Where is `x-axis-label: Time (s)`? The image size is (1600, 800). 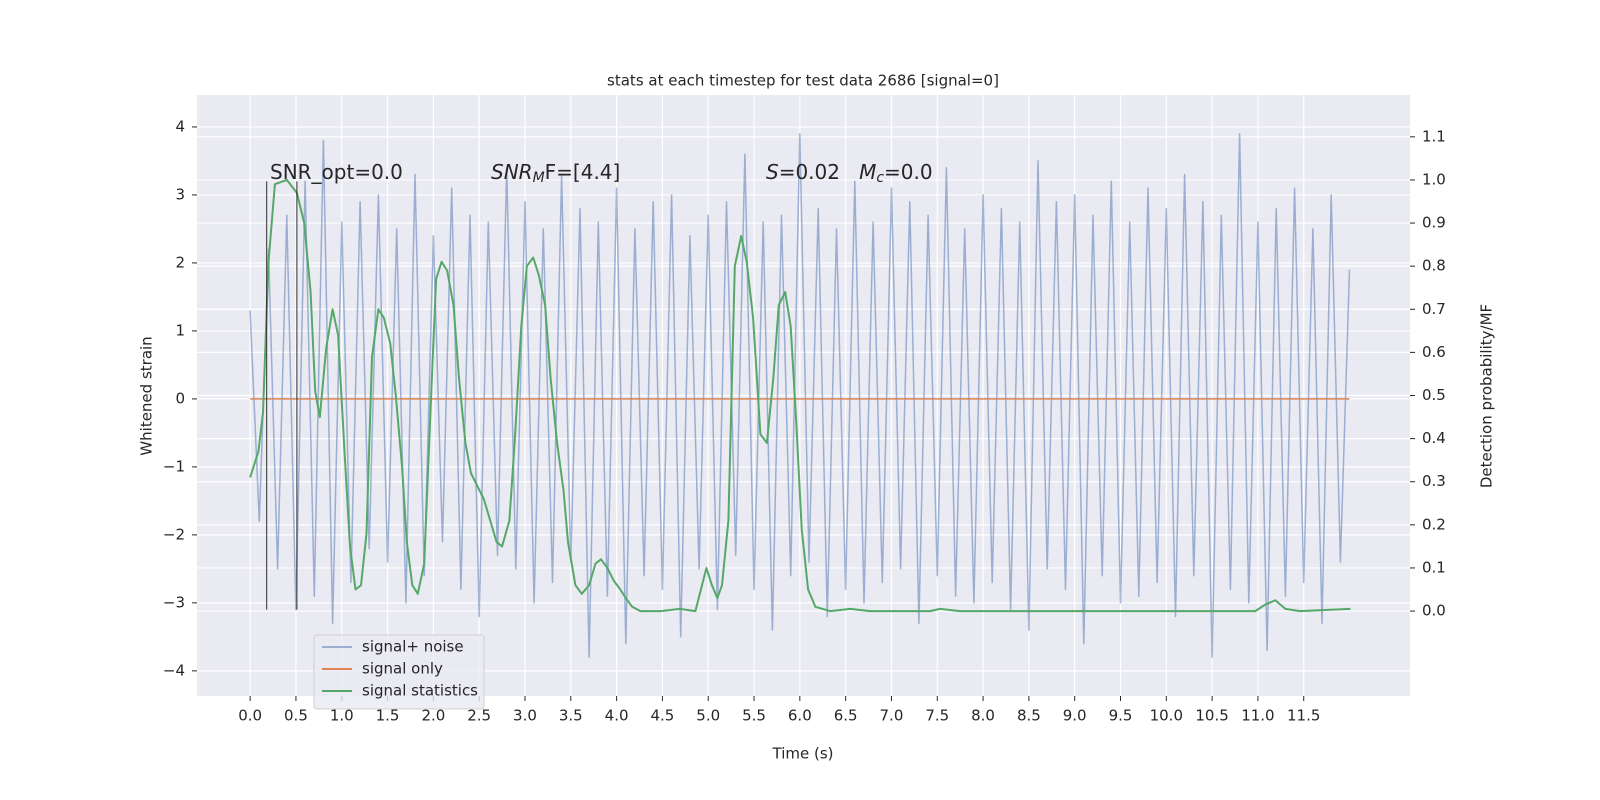
x-axis-label: Time (s) is located at coordinates (803, 754).